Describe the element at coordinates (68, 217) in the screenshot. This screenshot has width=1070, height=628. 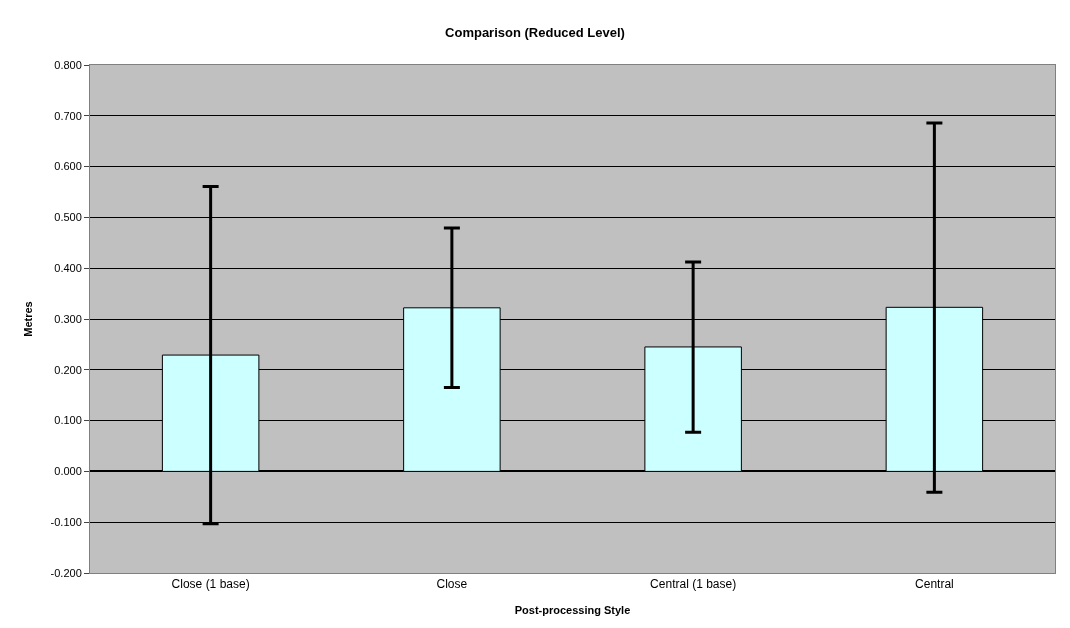
I see `y-tick-label: 0.500` at that location.